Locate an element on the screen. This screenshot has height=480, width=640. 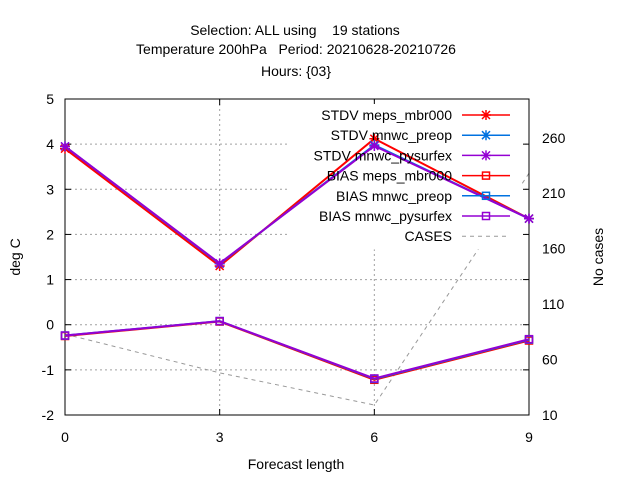
x-tick-label: 3 is located at coordinates (220, 437).